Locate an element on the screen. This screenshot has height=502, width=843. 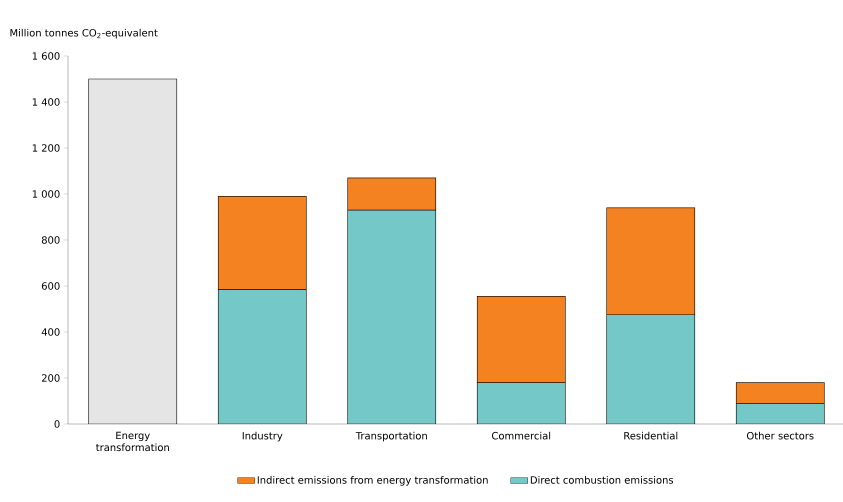
x-tick-label: Transportation is located at coordinates (391, 437).